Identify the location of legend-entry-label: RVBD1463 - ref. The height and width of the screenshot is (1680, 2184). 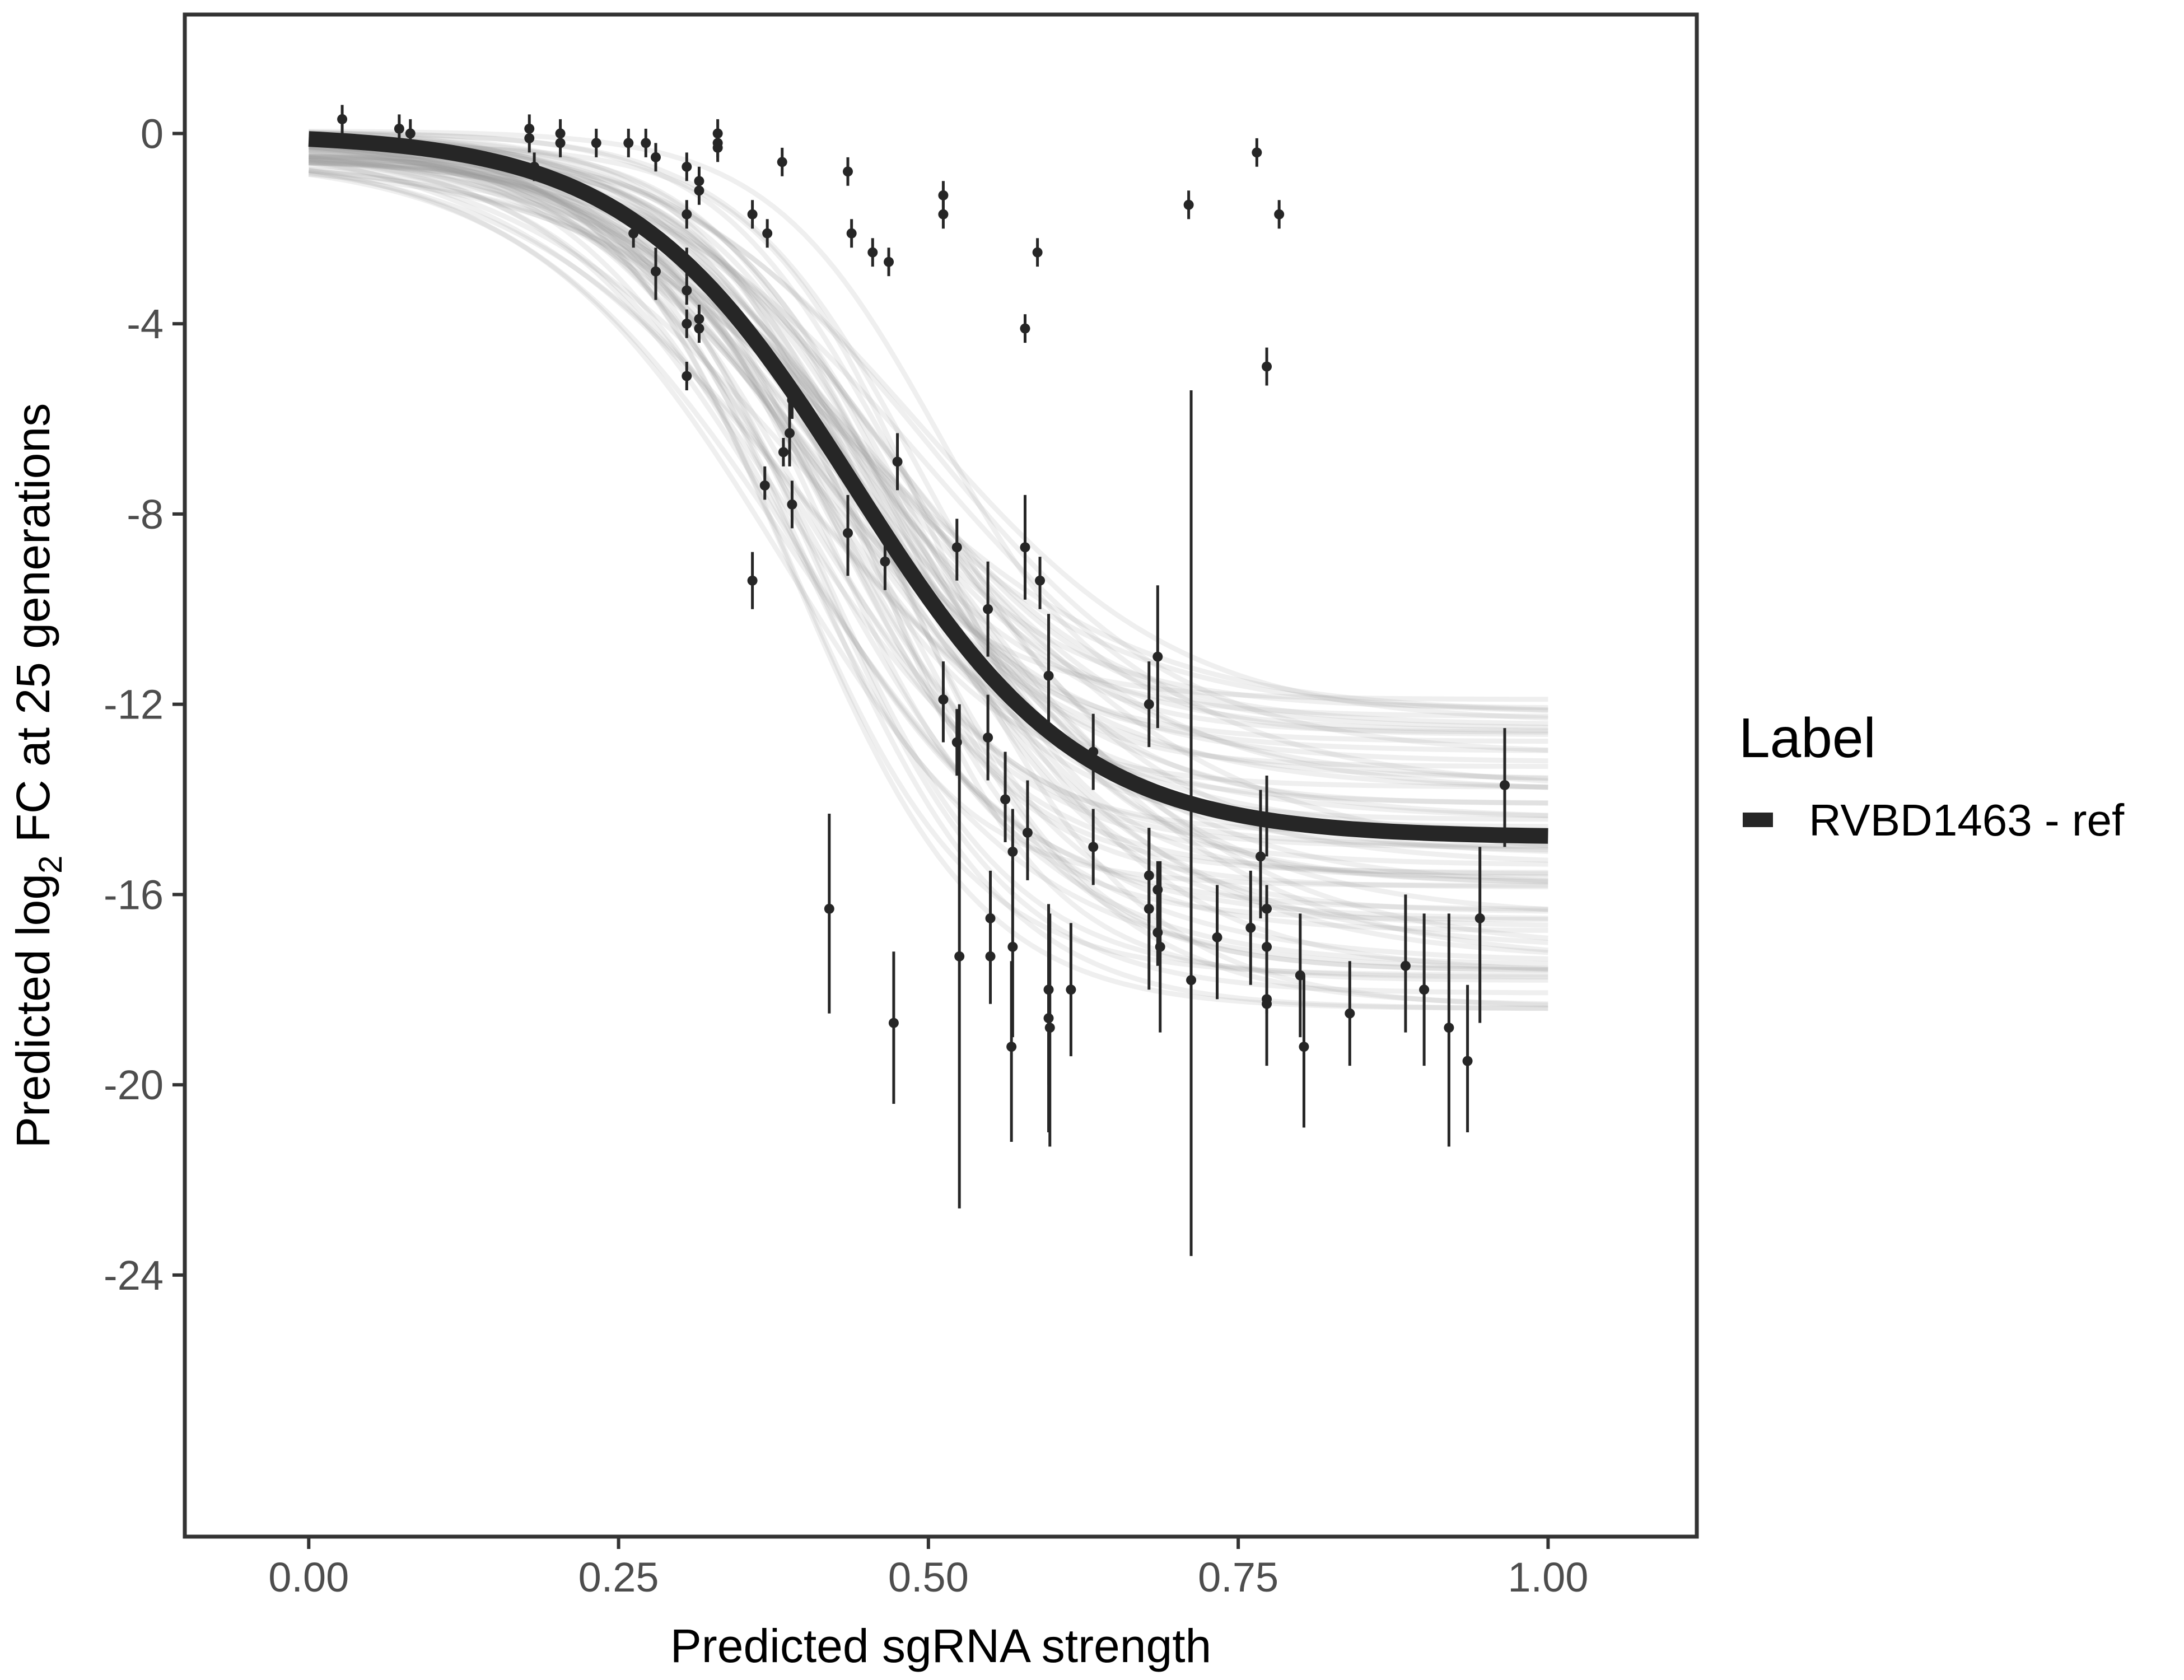
(1967, 820).